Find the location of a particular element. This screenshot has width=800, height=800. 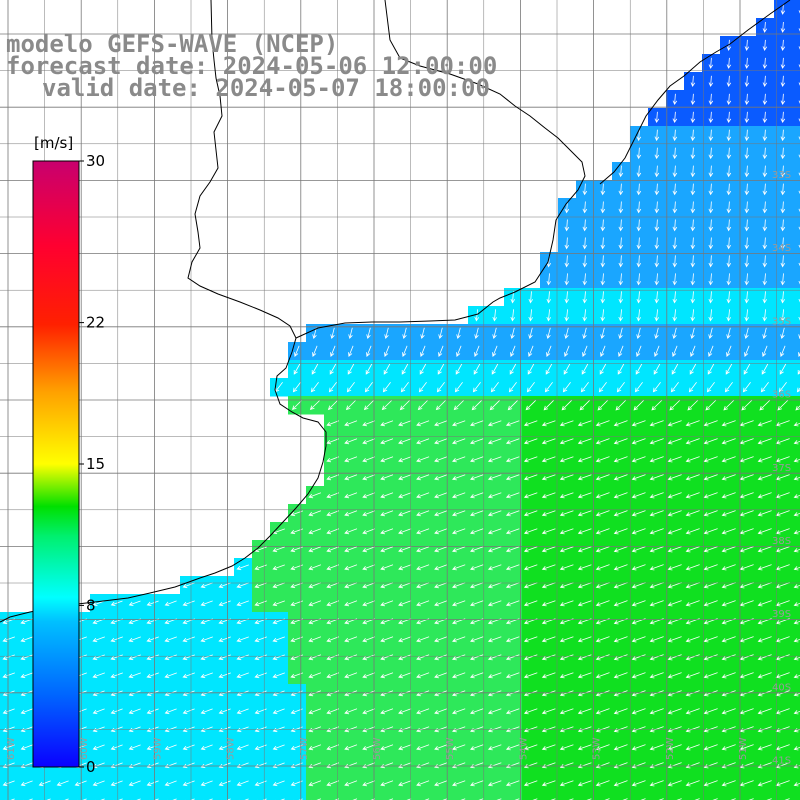

colorbar-tick-label: 0 is located at coordinates (91, 767).